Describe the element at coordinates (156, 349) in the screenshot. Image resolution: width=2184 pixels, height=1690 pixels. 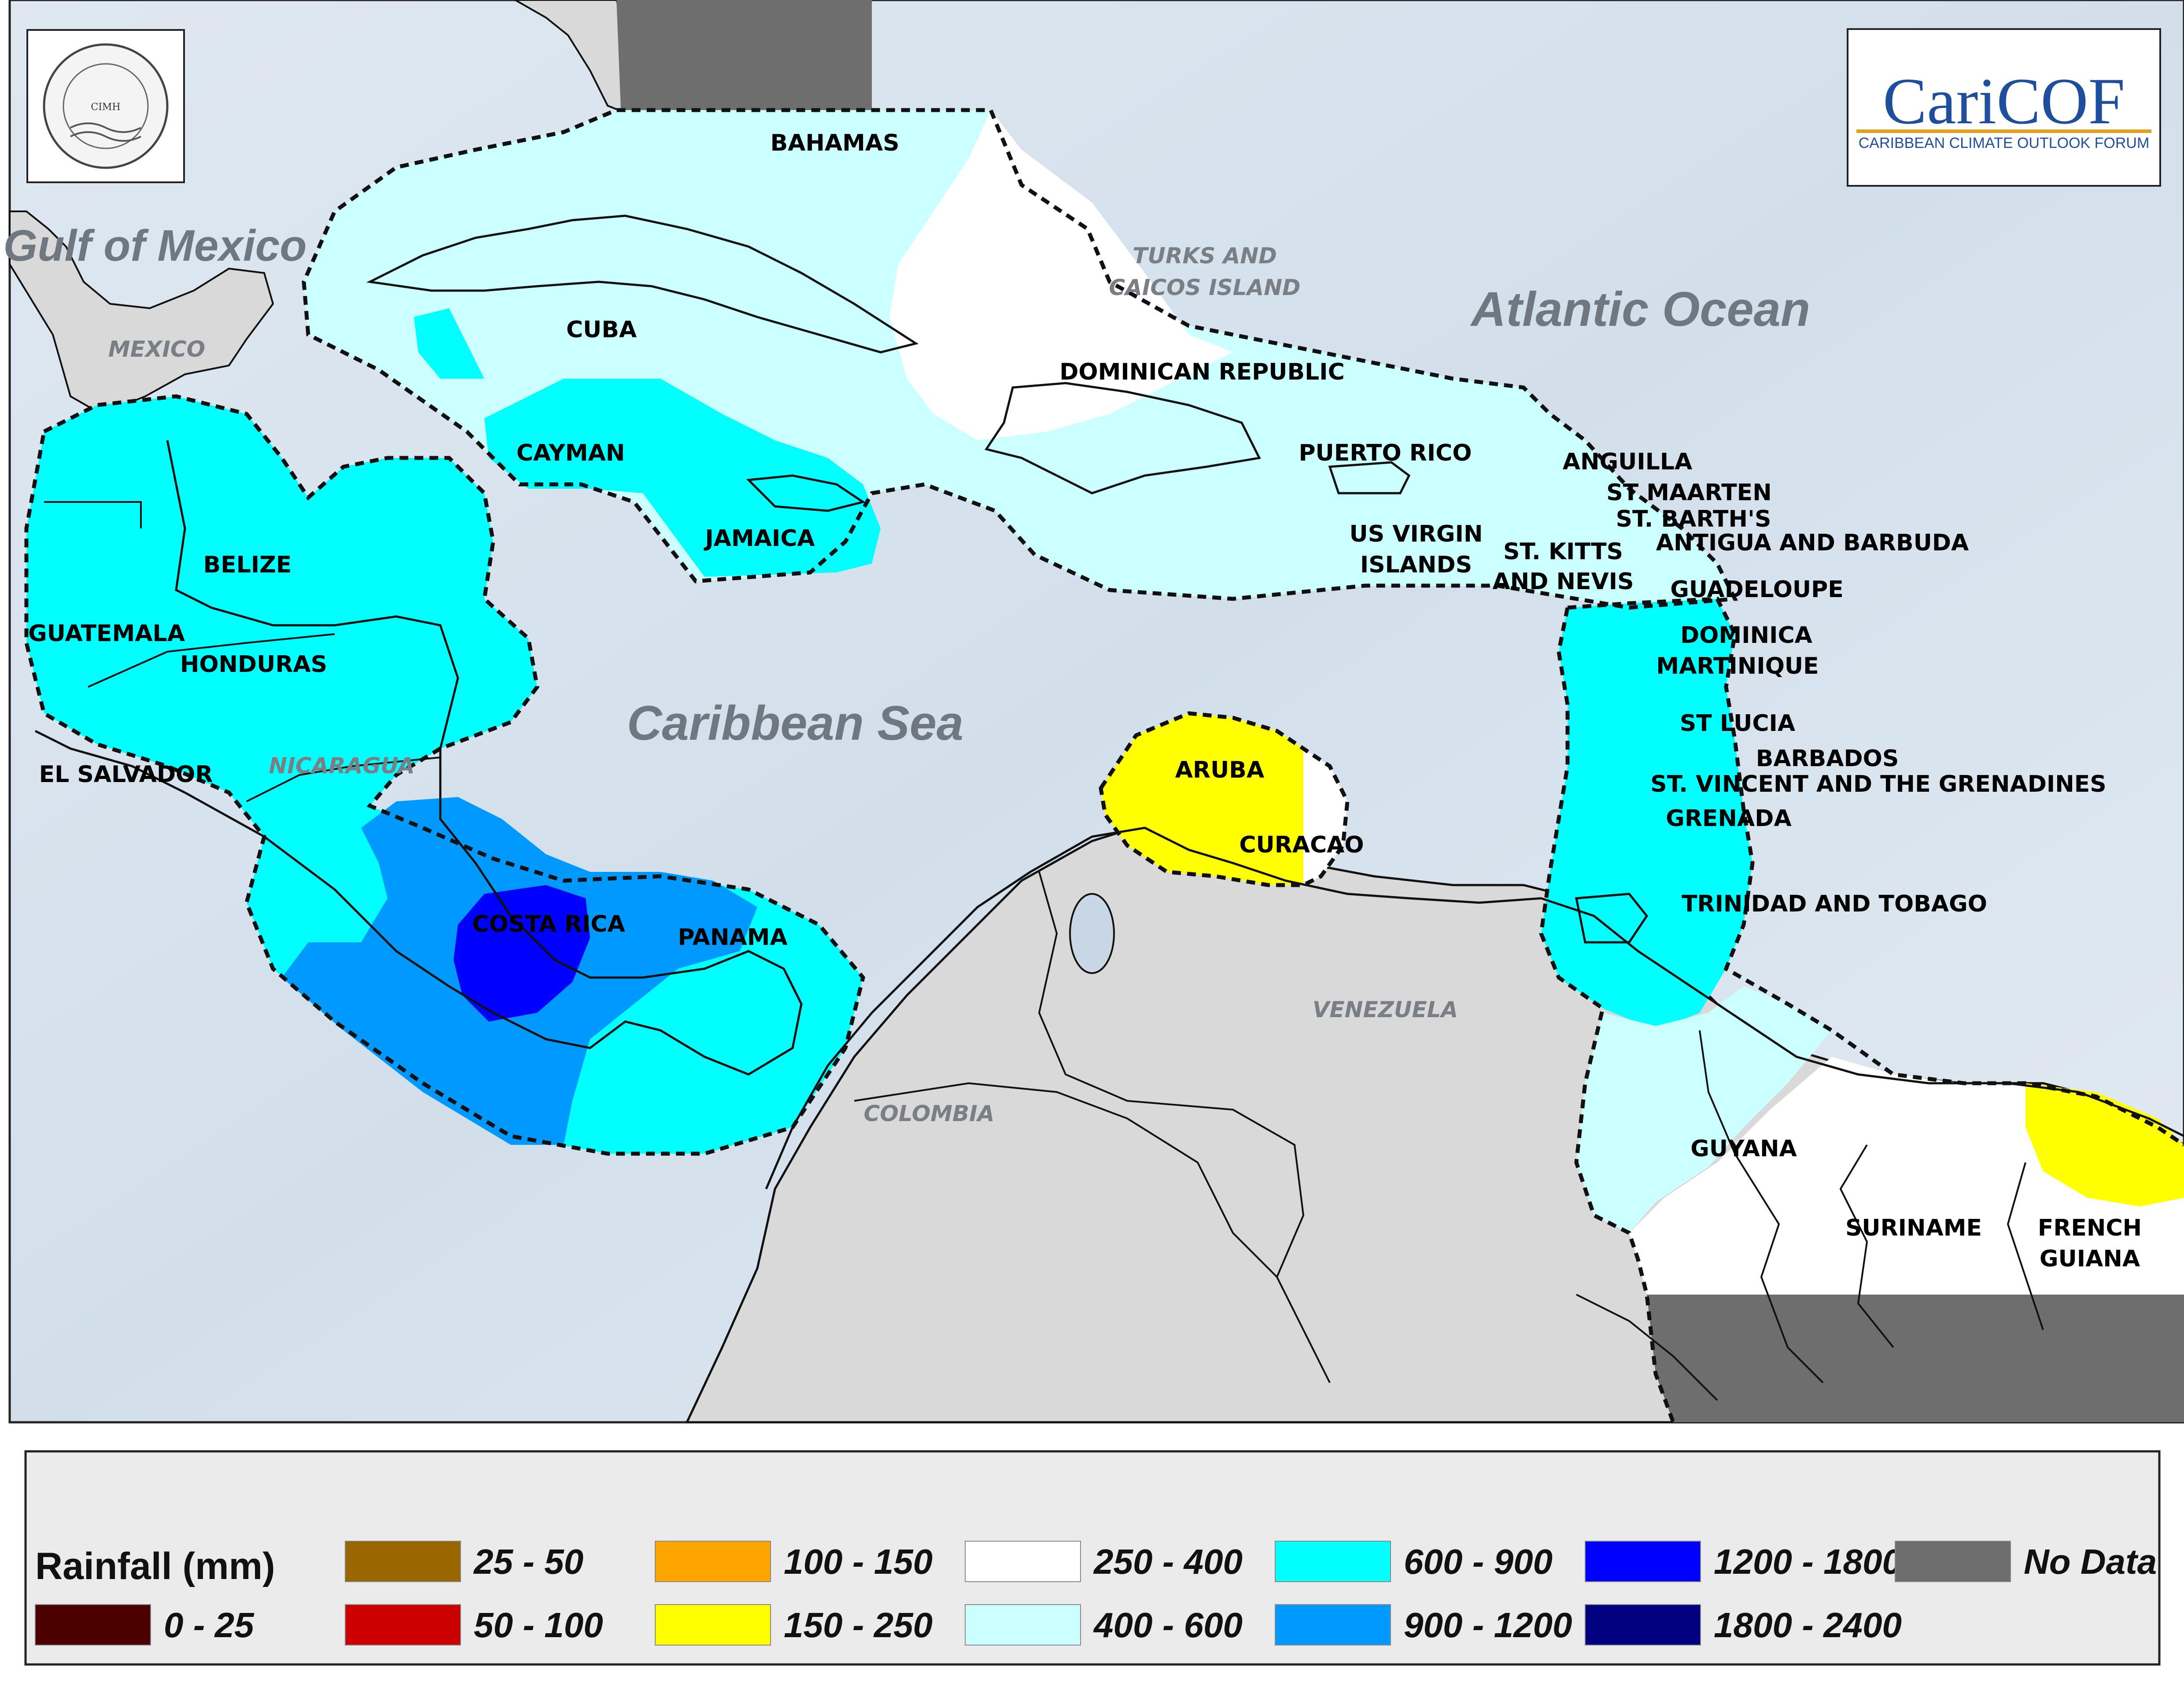
I see `label-mexico: MEXICO` at that location.